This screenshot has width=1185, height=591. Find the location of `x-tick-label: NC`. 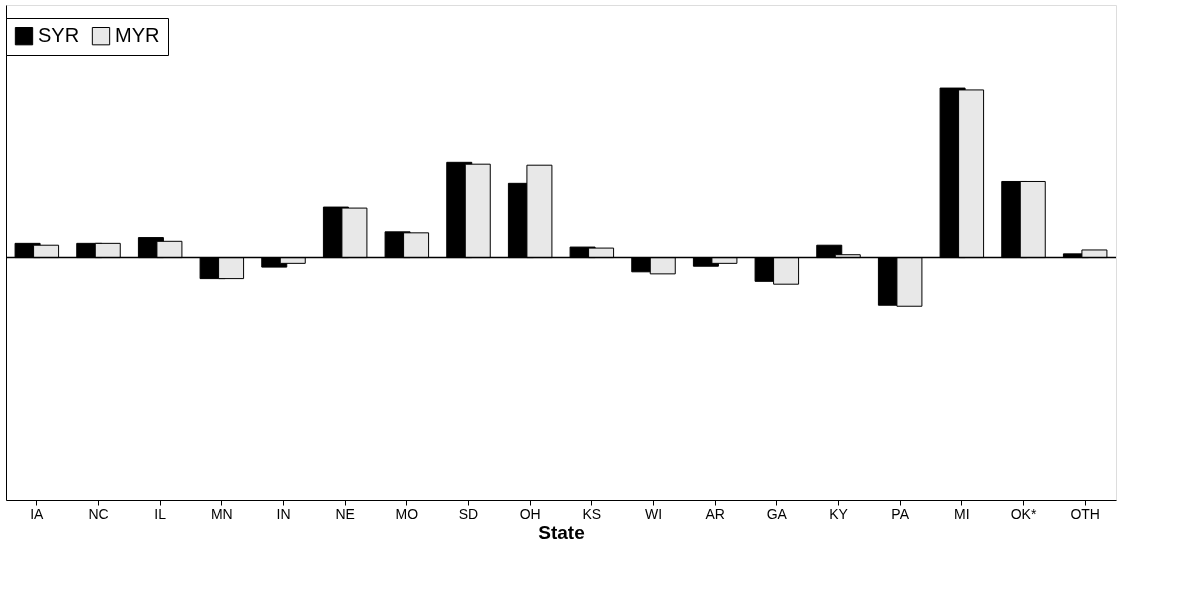

x-tick-label: NC is located at coordinates (98, 513).